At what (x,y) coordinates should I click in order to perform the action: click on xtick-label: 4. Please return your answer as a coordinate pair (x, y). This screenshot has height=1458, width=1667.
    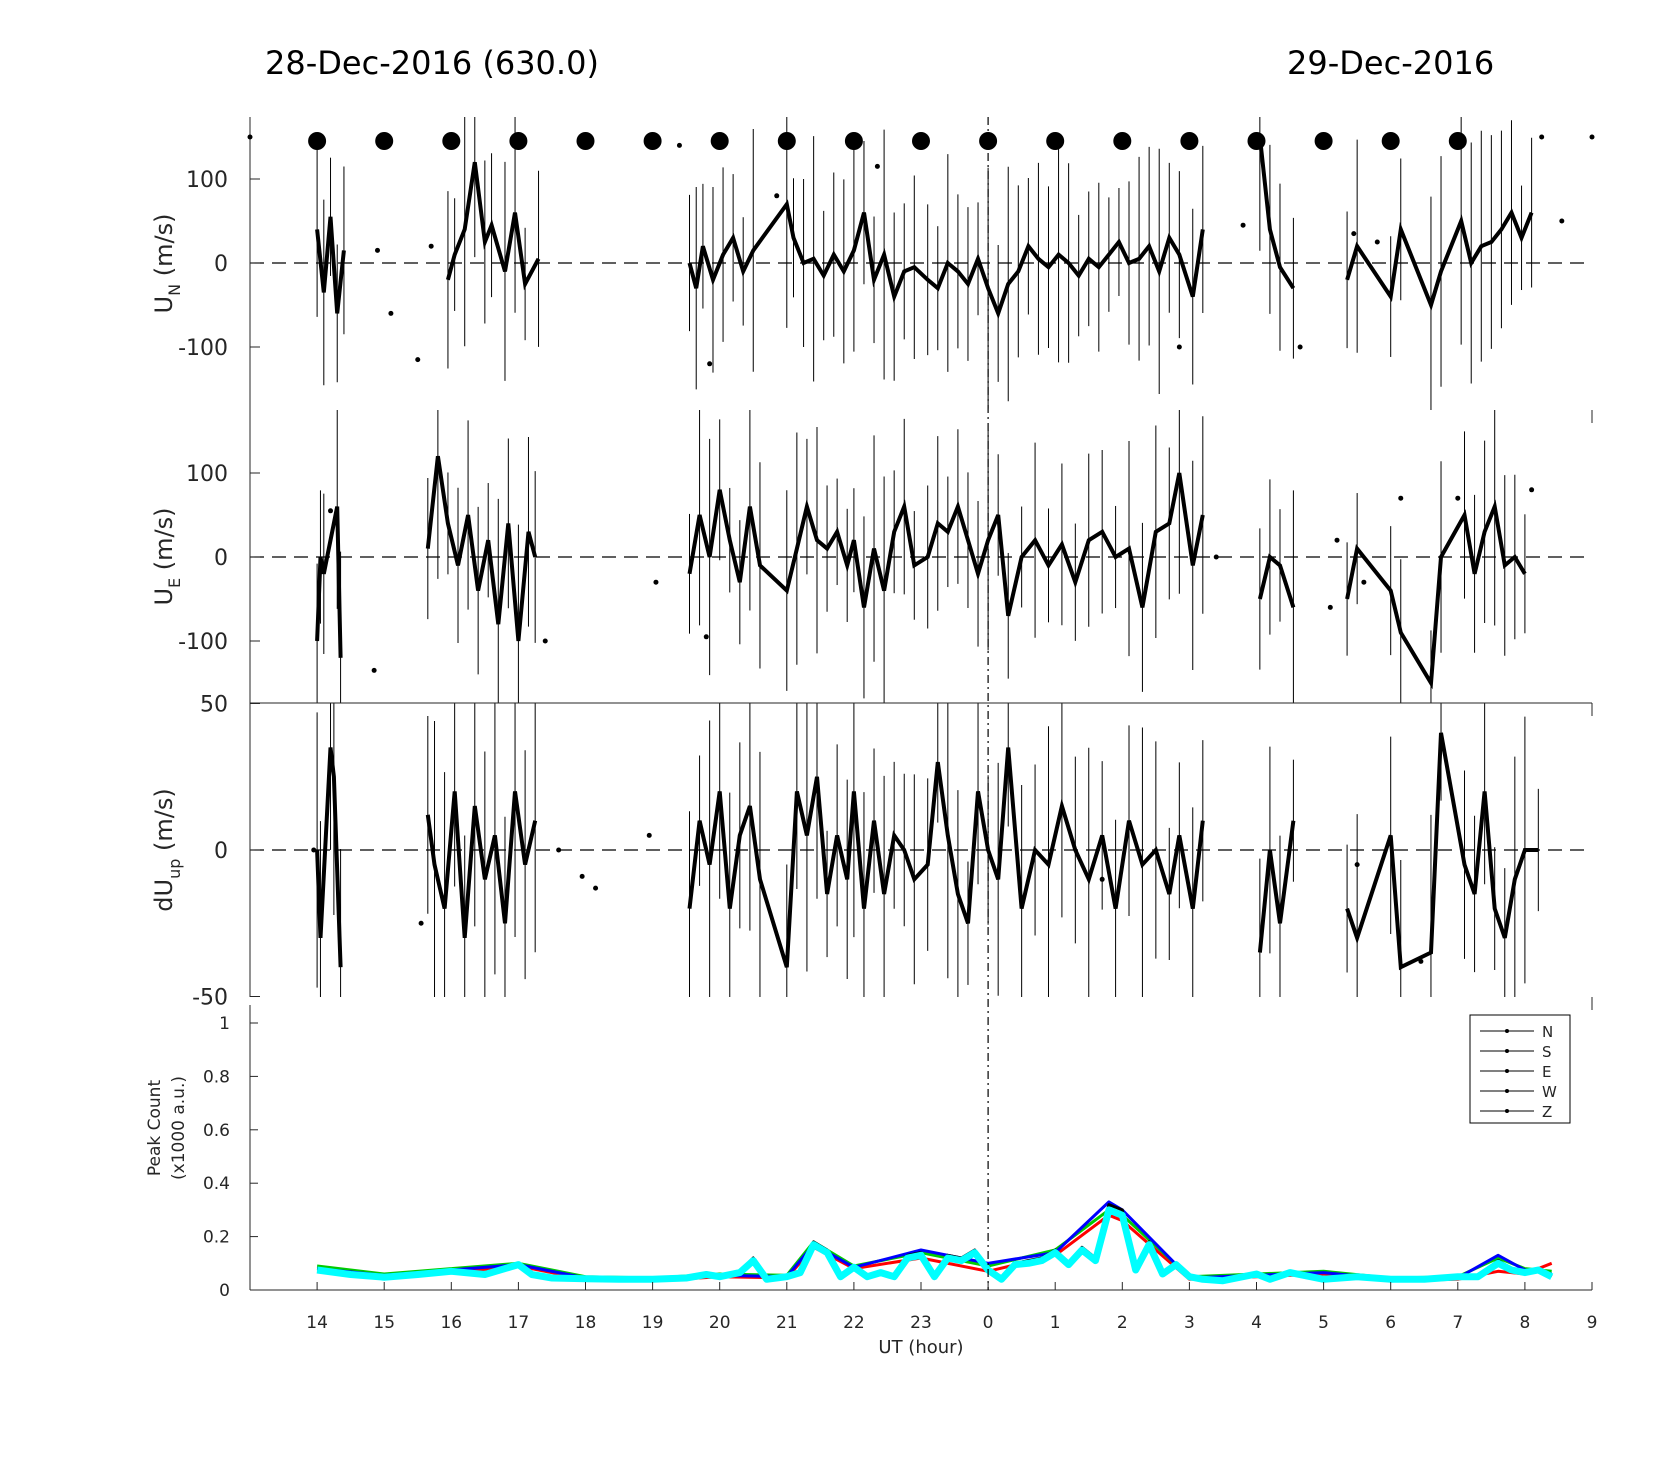
    Looking at the image, I should click on (1256, 1323).